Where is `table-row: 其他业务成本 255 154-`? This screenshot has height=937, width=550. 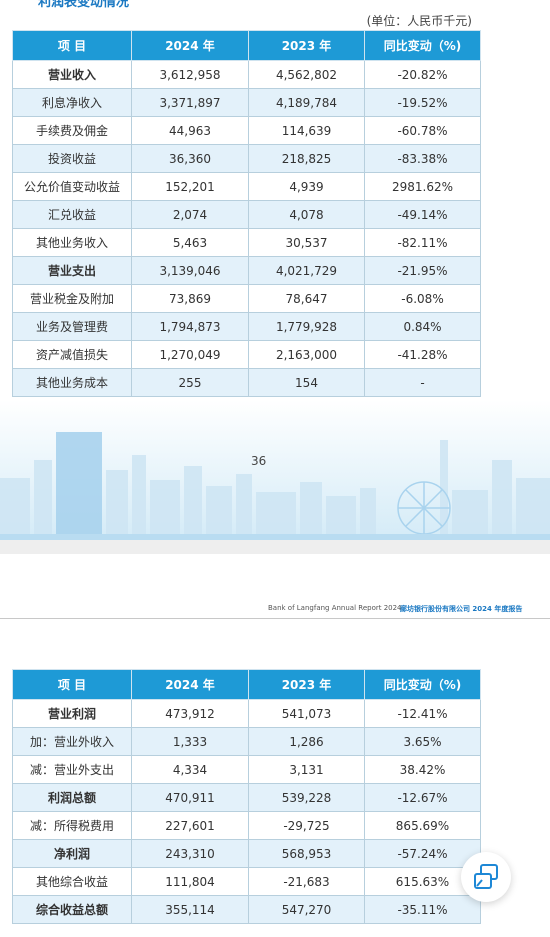
table-row: 其他业务成本 255 154- is located at coordinates (246, 382).